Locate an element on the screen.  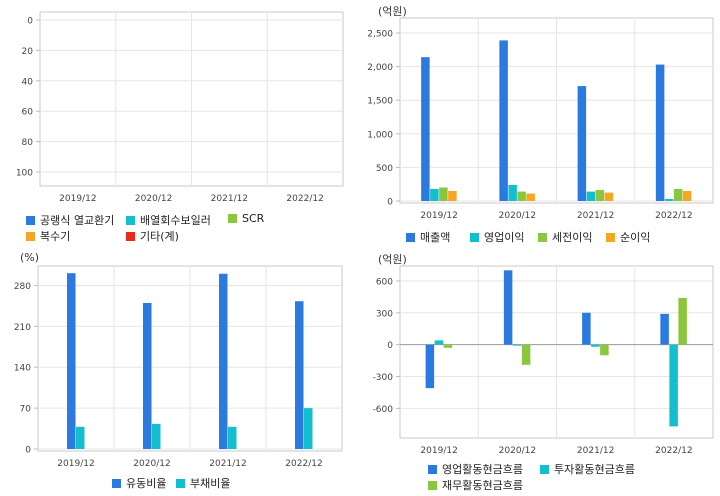
legend-label: 복수기 is located at coordinates (55, 236).